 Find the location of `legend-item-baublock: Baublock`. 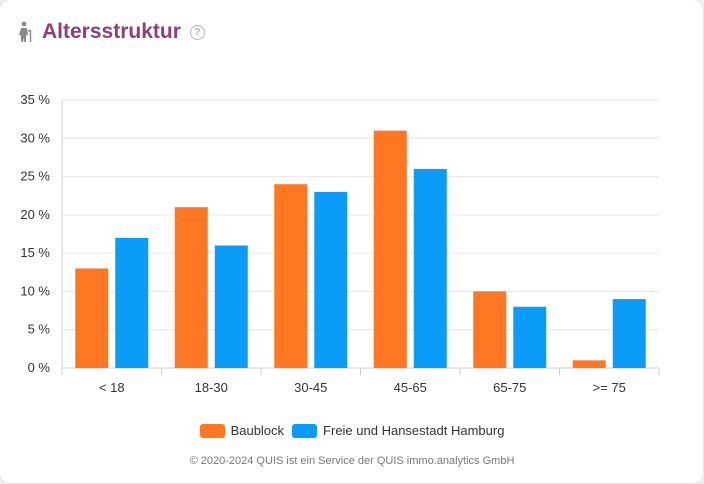

legend-item-baublock: Baublock is located at coordinates (242, 430).